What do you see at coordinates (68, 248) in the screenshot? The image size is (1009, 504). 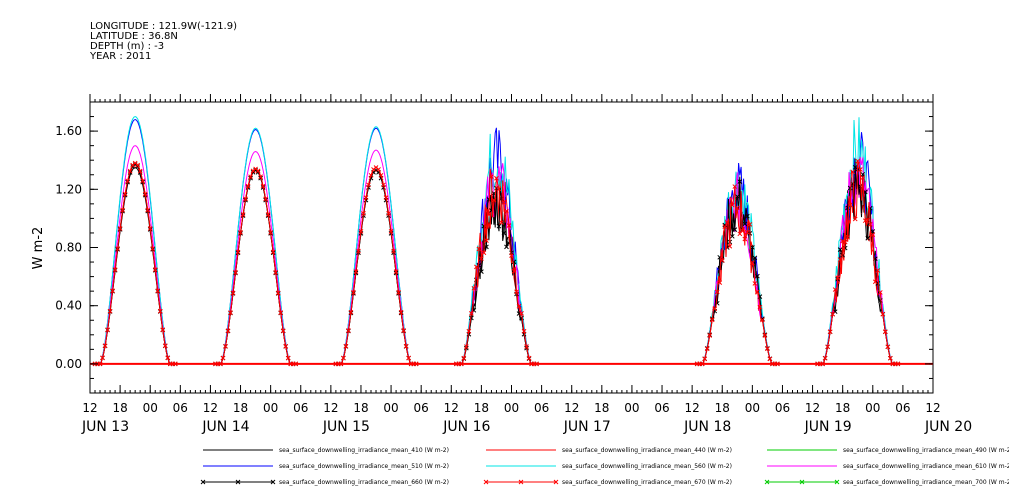 I see `y-tick-label: 0.80` at bounding box center [68, 248].